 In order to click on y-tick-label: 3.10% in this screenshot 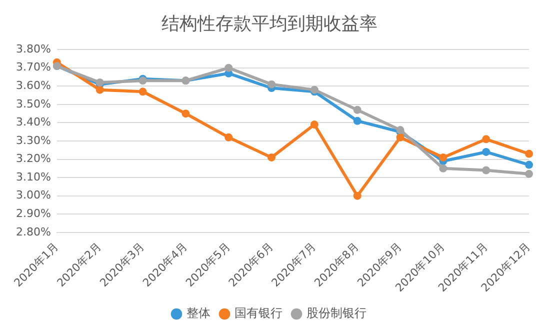, I will do `click(33, 177)`.